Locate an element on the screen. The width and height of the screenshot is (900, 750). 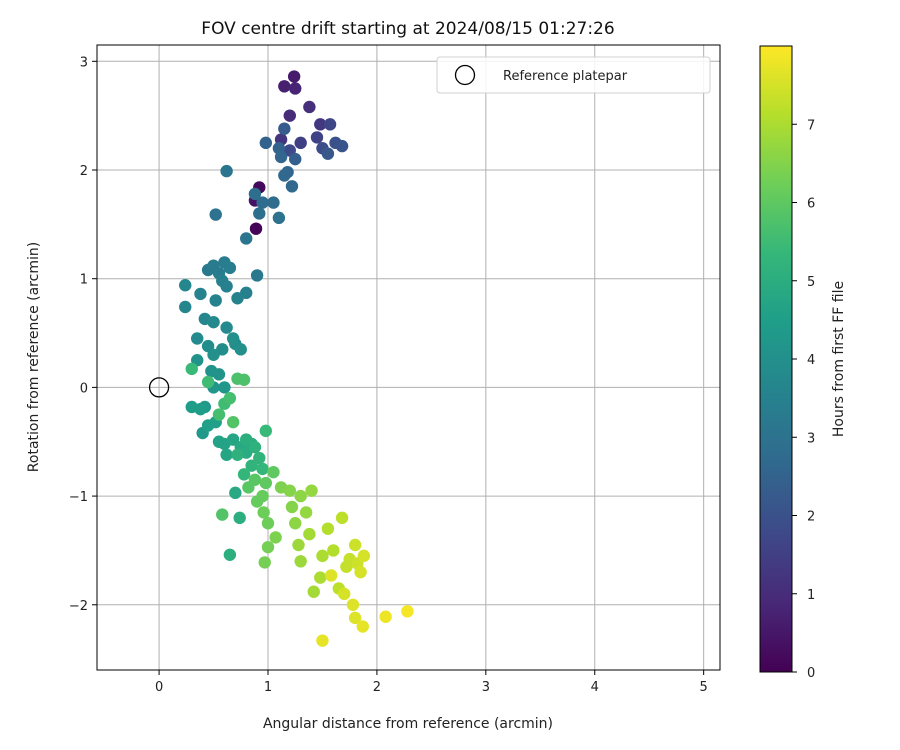
colorbar-tick-label: 6 is located at coordinates (811, 204).